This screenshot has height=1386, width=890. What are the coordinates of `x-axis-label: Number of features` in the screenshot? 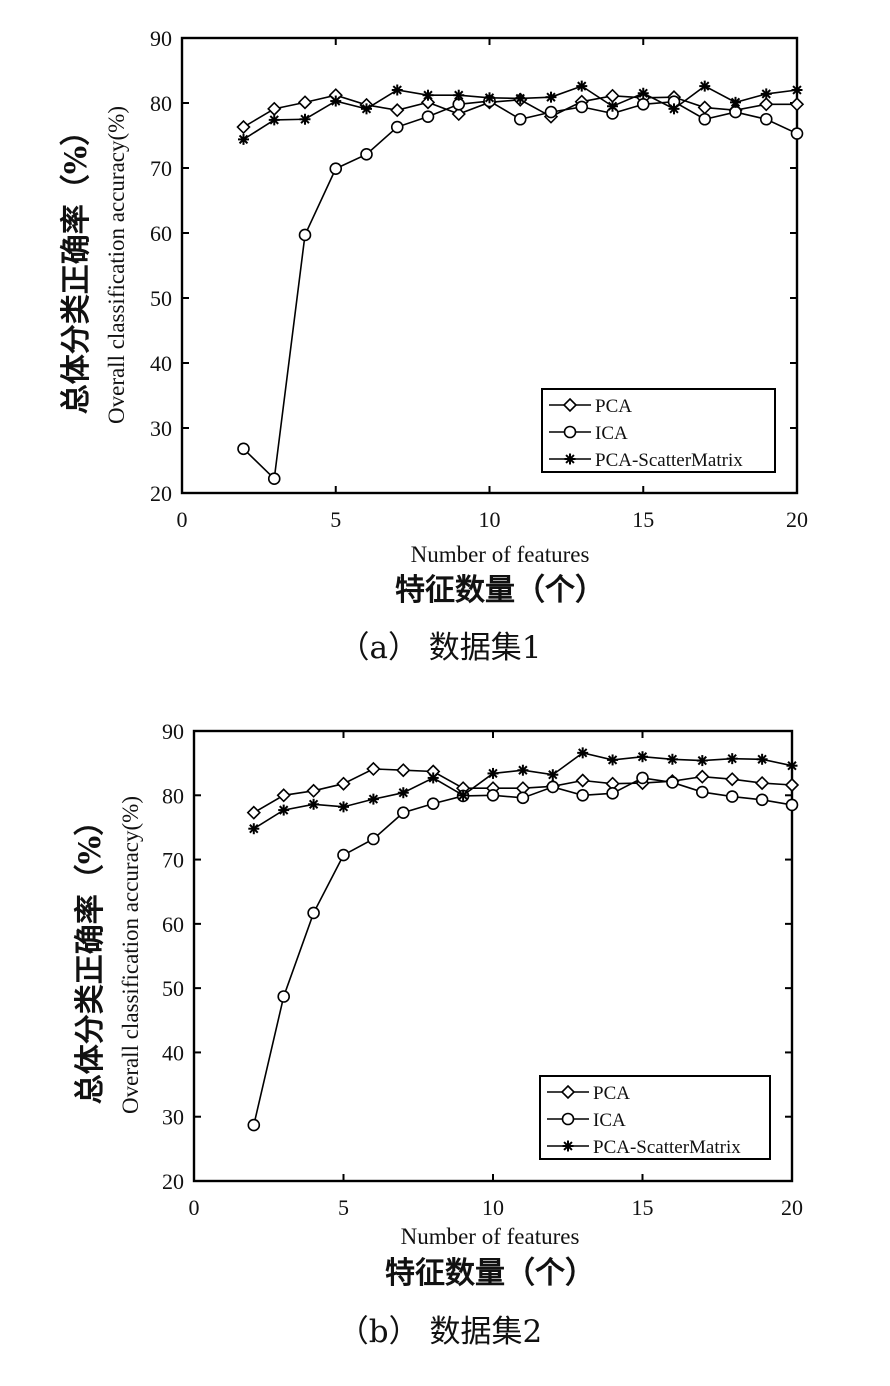 It's located at (490, 1236).